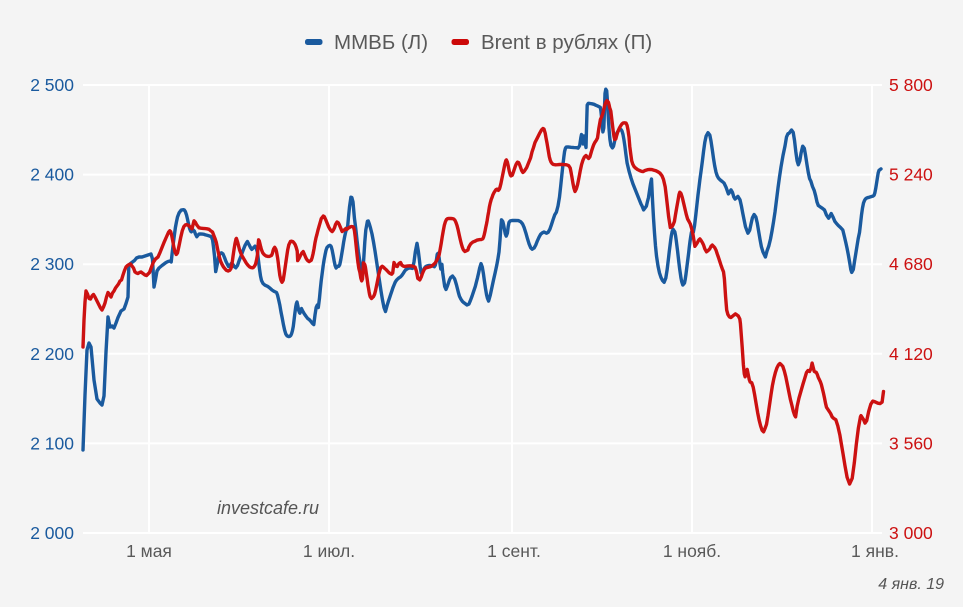  Describe the element at coordinates (381, 42) in the screenshot. I see `svg-text: ММВБ (Л)` at that location.